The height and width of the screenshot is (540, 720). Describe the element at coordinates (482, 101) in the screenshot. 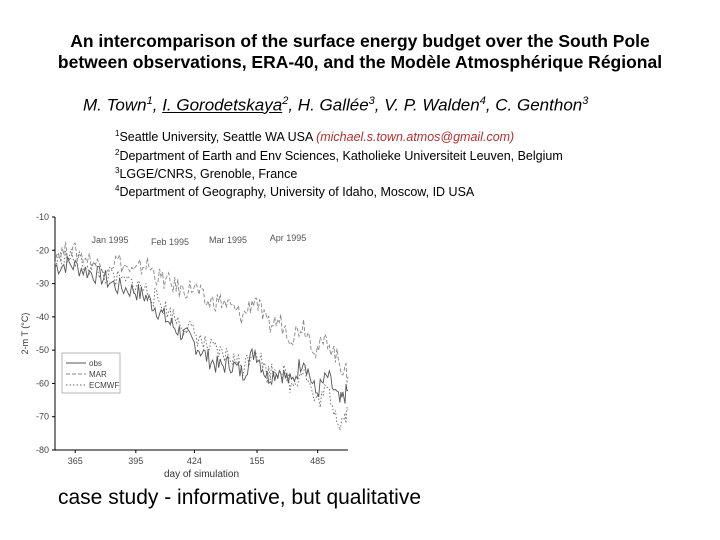

I see `author-affiliation-mark: 4` at that location.